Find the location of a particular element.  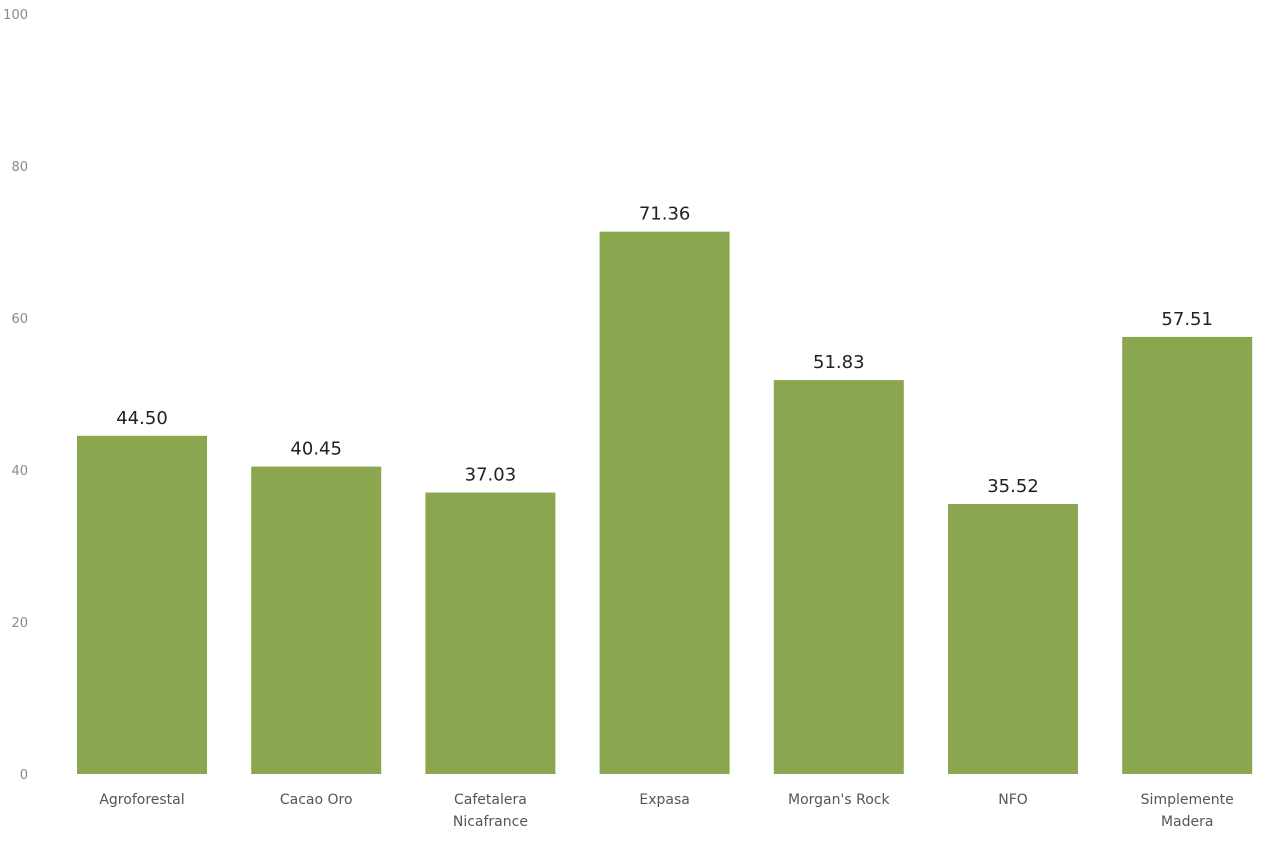

y-tick-label: 80 is located at coordinates (19, 167).